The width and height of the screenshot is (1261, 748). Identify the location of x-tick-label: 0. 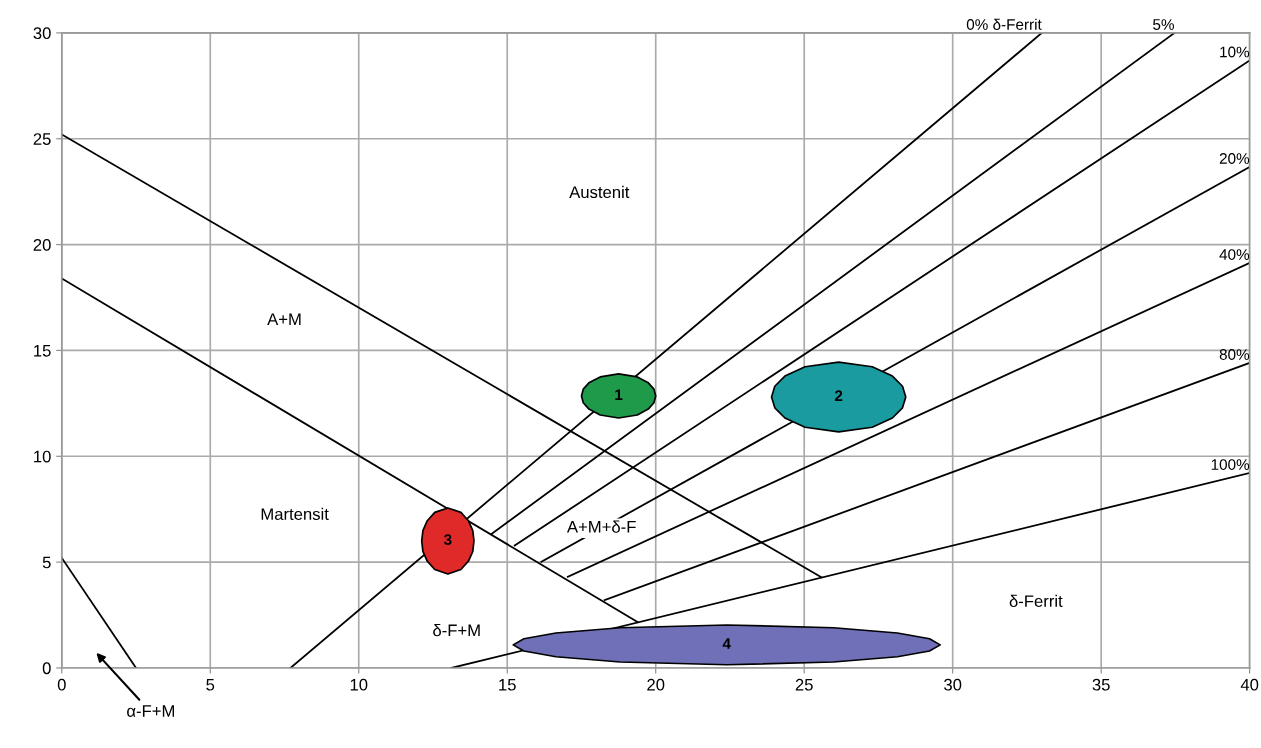
(61, 684).